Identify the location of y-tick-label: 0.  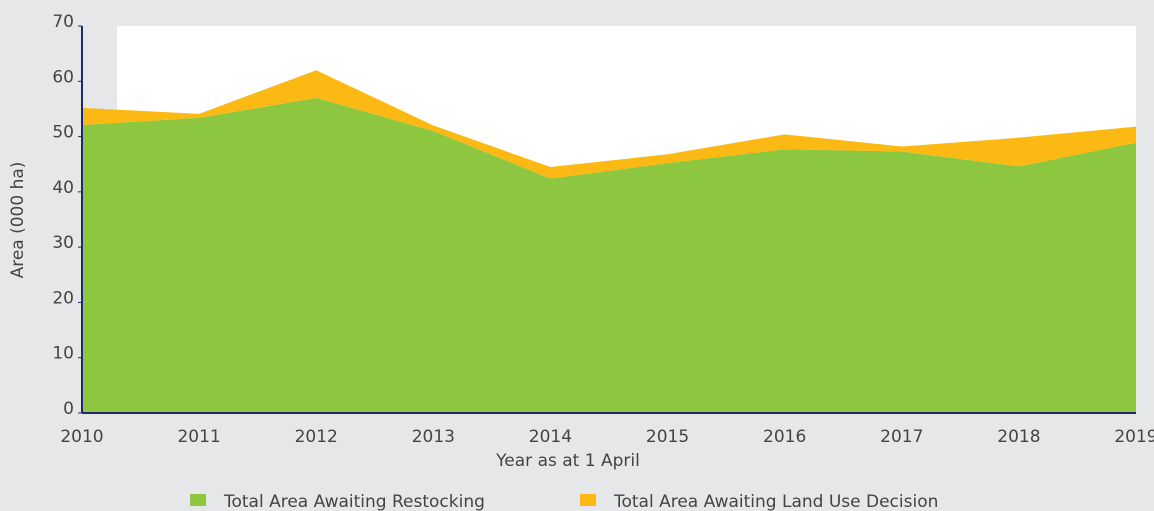
(68, 409).